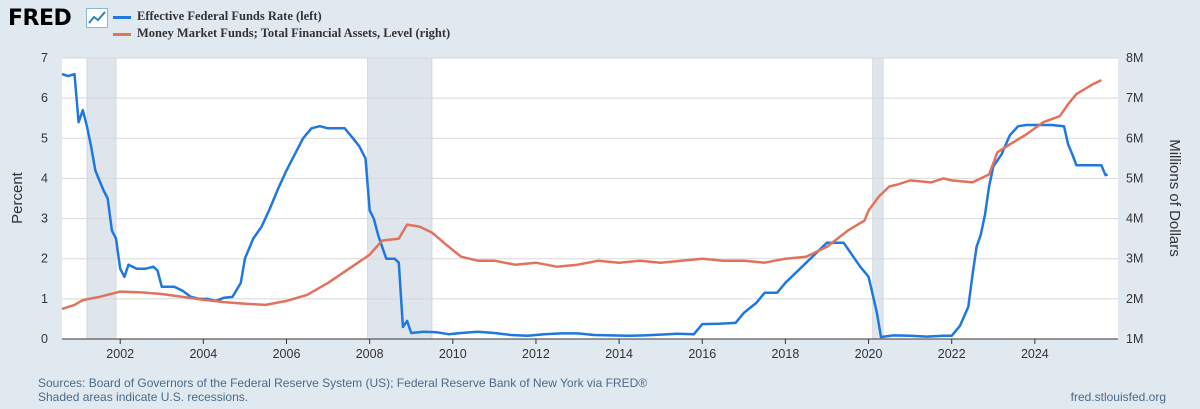  I want to click on x-tick-label: 2018, so click(785, 354).